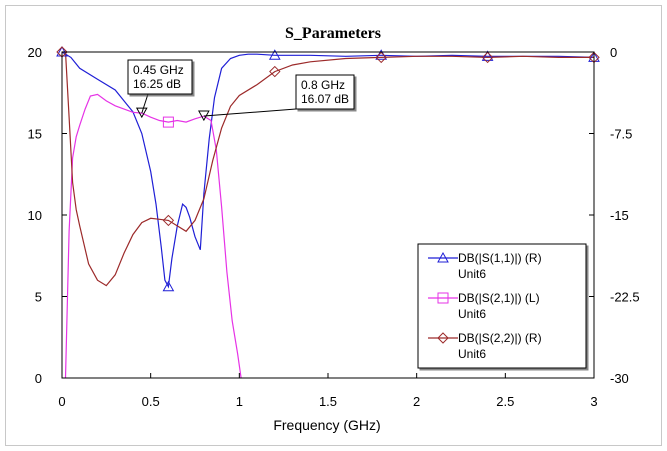 The width and height of the screenshot is (667, 451). What do you see at coordinates (323, 85) in the screenshot?
I see `annotation-frequency: 0.8 GHz` at bounding box center [323, 85].